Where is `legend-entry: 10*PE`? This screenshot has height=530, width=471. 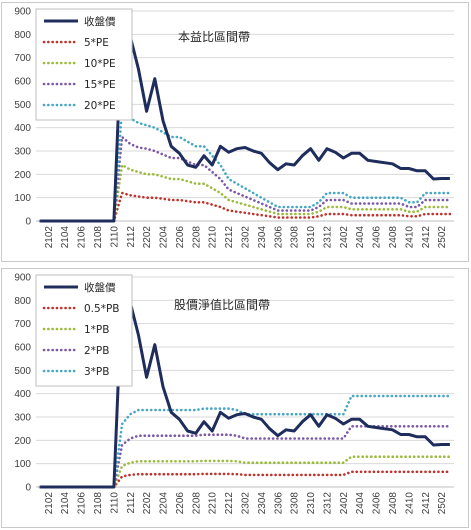
legend-entry: 10*PE is located at coordinates (100, 64).